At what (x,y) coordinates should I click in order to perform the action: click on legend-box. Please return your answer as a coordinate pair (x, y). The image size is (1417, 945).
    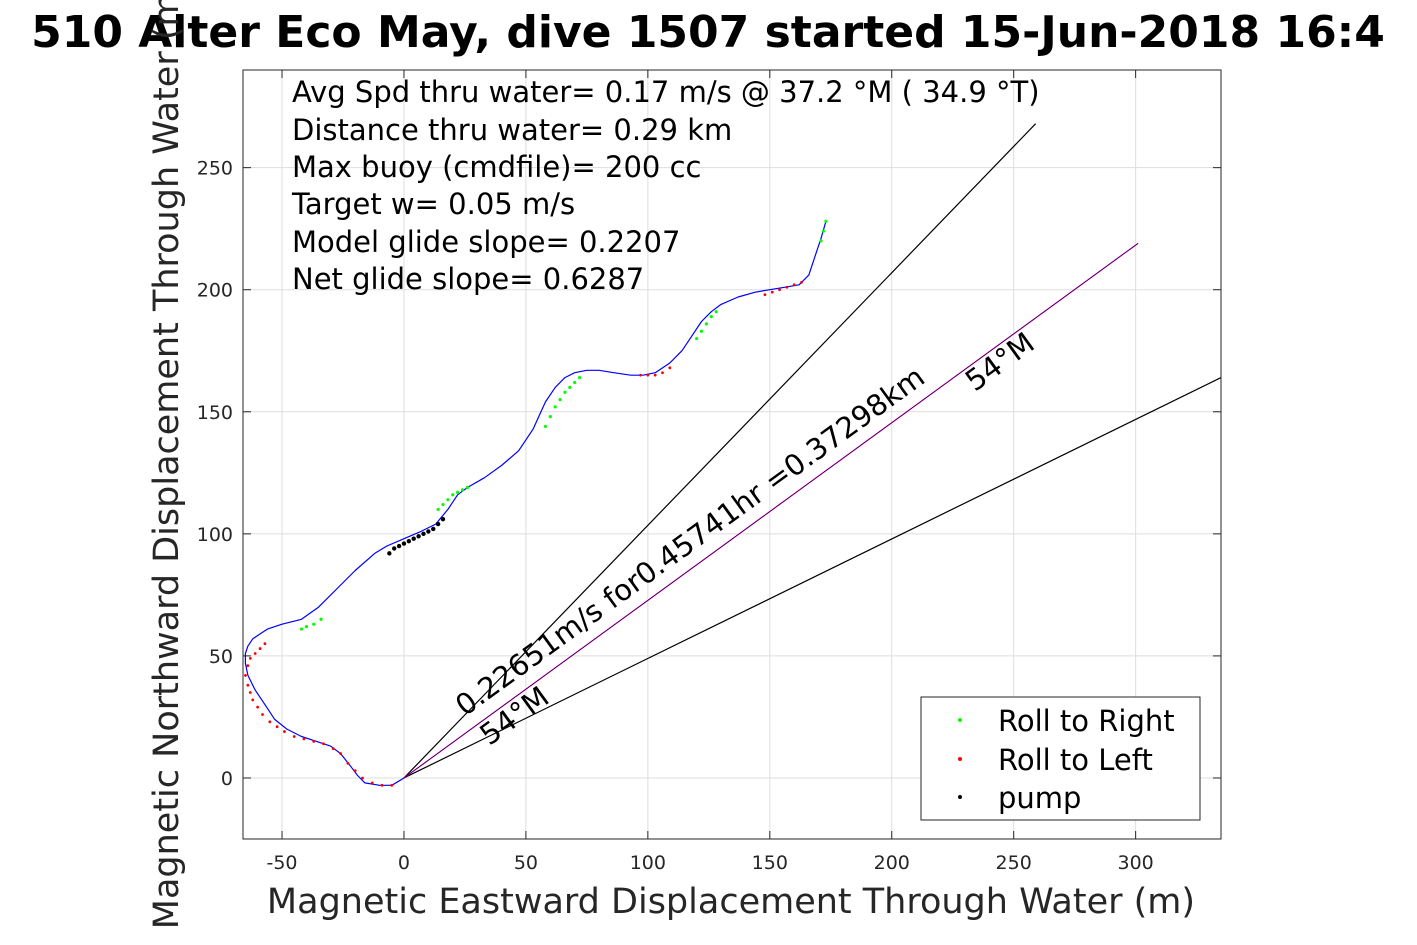
    Looking at the image, I should click on (1060, 758).